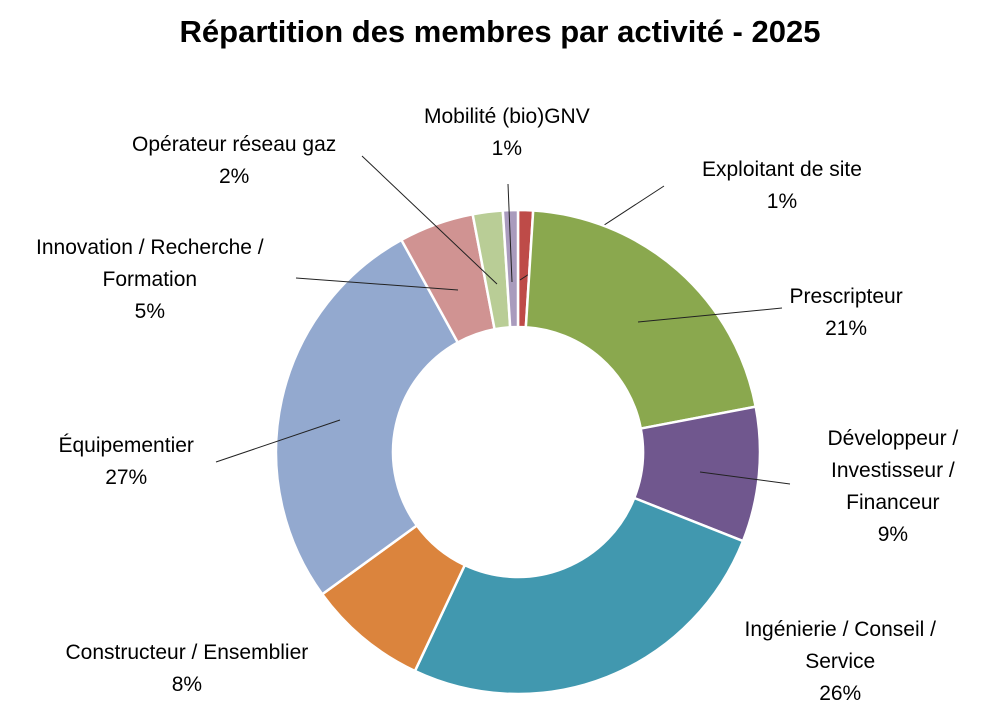 The height and width of the screenshot is (717, 1000). I want to click on slice-prescripteur, so click(641, 320).